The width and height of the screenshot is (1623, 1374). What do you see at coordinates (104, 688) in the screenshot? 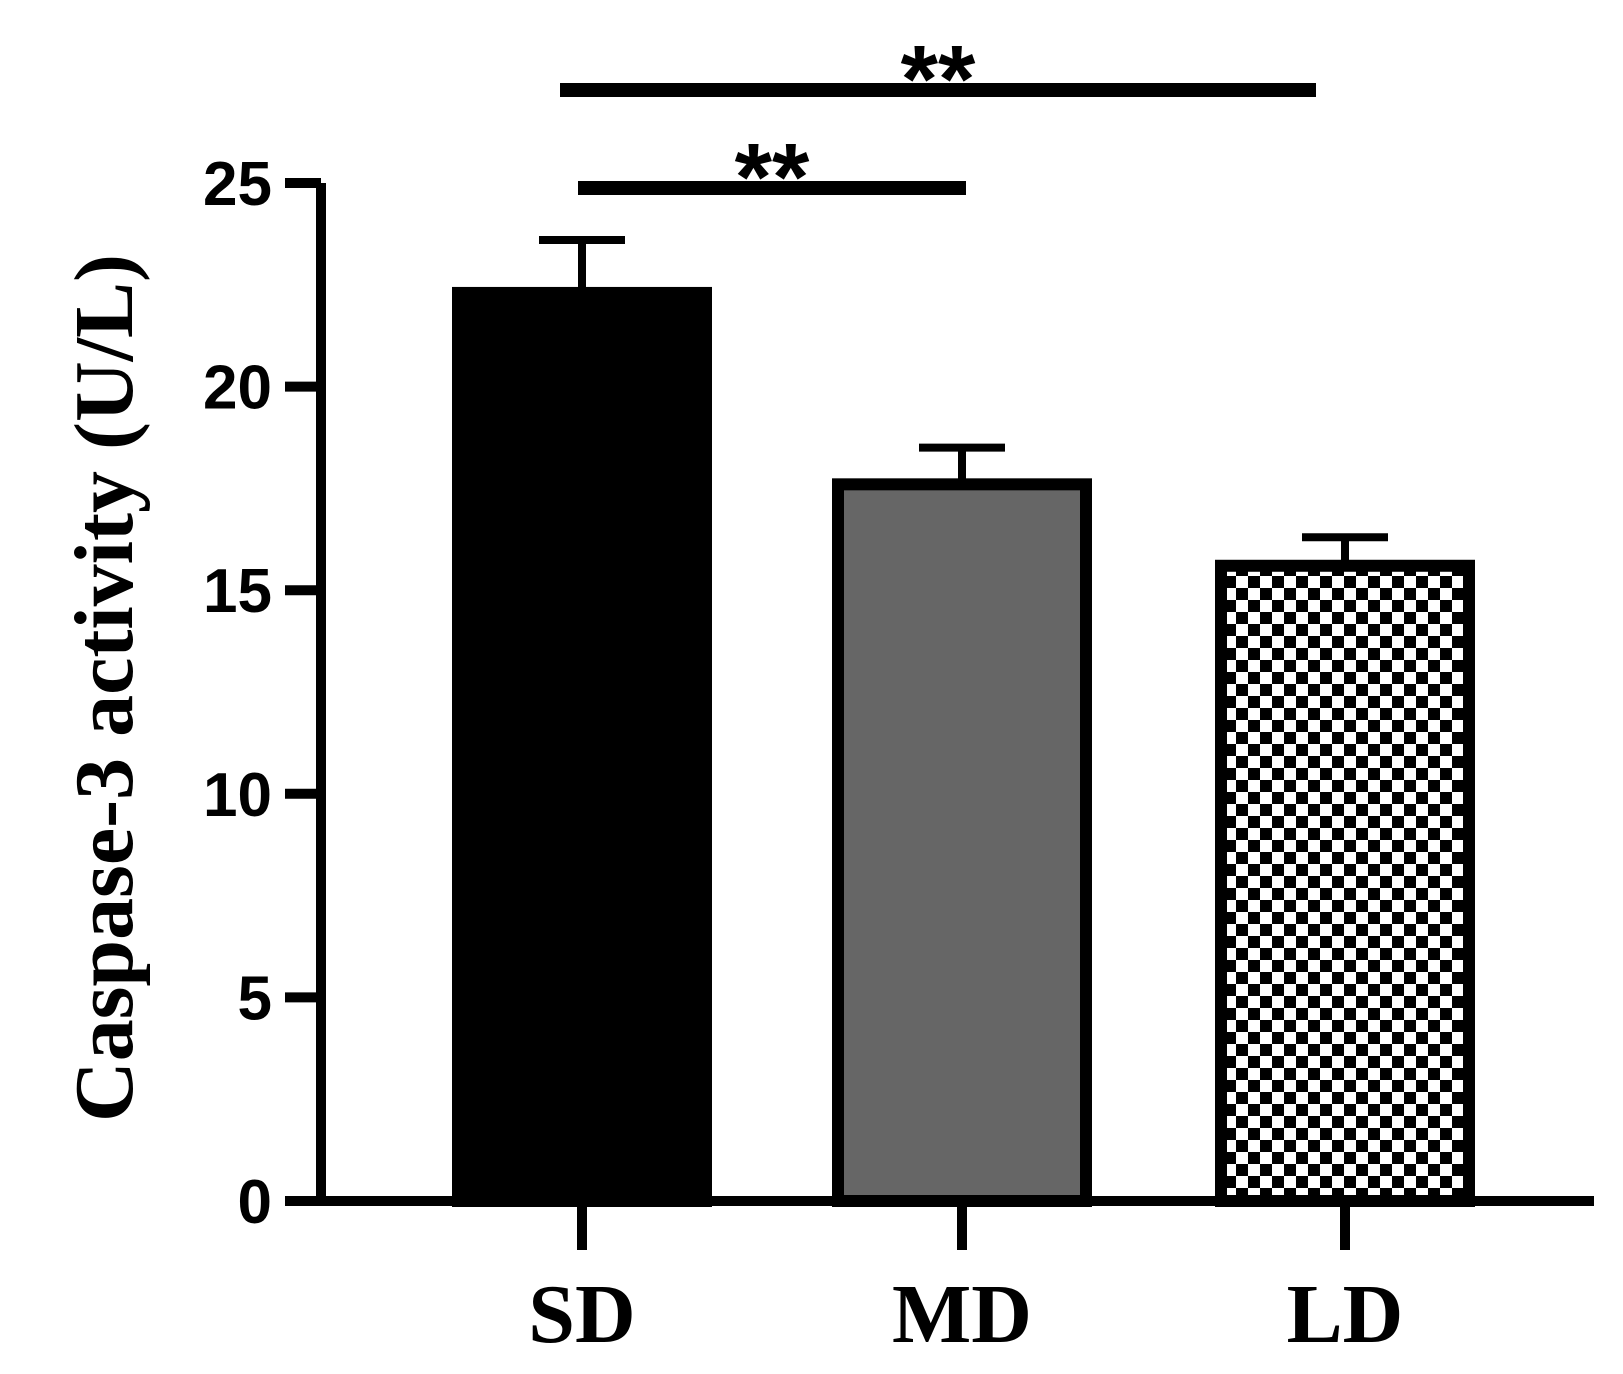
I see `y-axis-label: Caspase-3 activity (U/L)` at bounding box center [104, 688].